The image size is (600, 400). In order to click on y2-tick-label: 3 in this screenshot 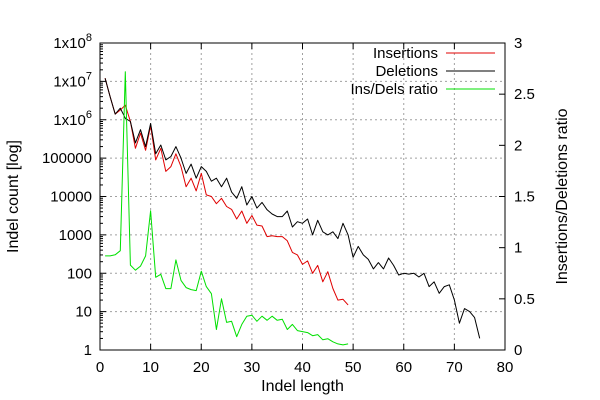, I will do `click(518, 43)`.